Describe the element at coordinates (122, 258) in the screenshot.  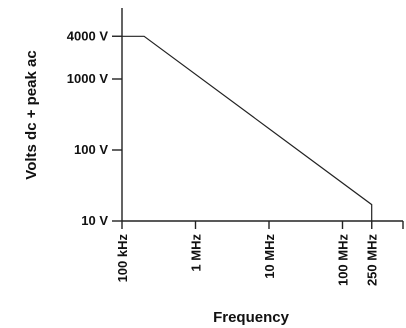
I see `x-tick-label: 100 kHz` at that location.